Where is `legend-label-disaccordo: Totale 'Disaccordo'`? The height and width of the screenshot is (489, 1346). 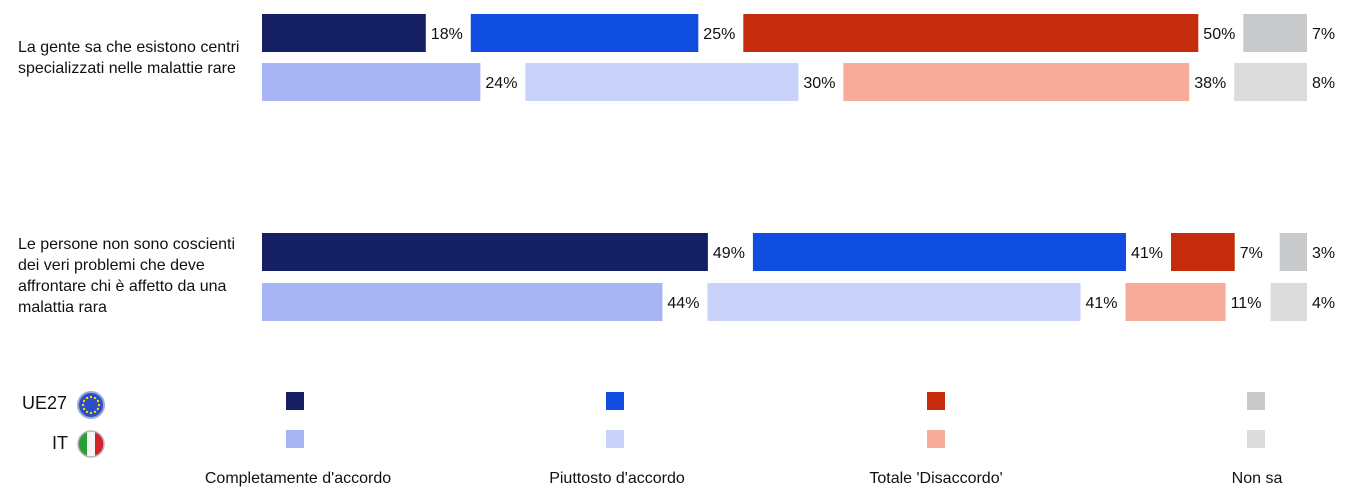 legend-label-disaccordo: Totale 'Disaccordo' is located at coordinates (936, 478).